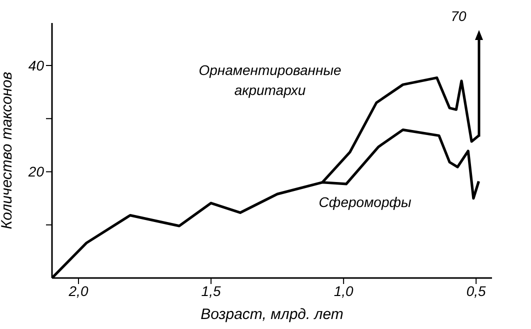 This screenshot has height=329, width=531. What do you see at coordinates (365, 202) in the screenshot?
I see `series-label: Сфероморфы` at bounding box center [365, 202].